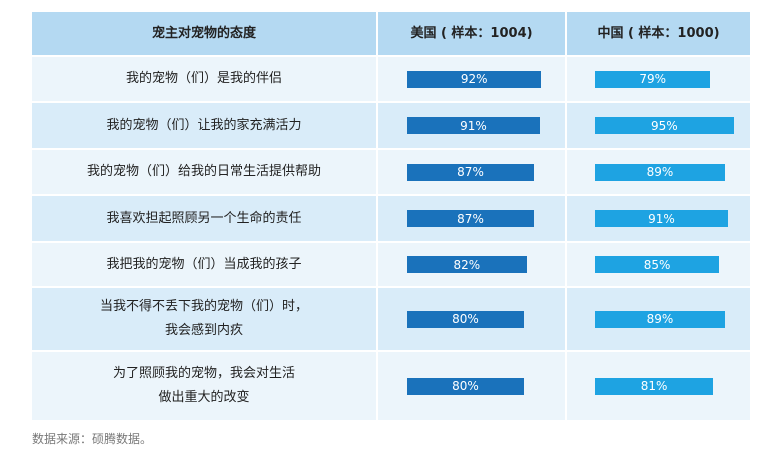 The image size is (780, 472). I want to click on row-label: 我的宠物（们）给我的日常生活提供帮助, so click(205, 173).